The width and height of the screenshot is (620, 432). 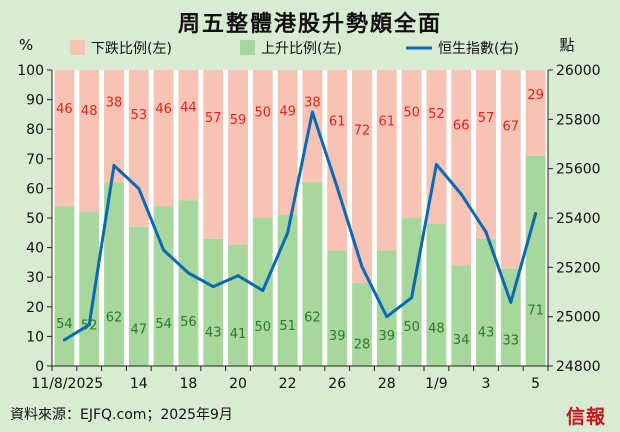 I want to click on up-label-13: 28, so click(x=362, y=345).